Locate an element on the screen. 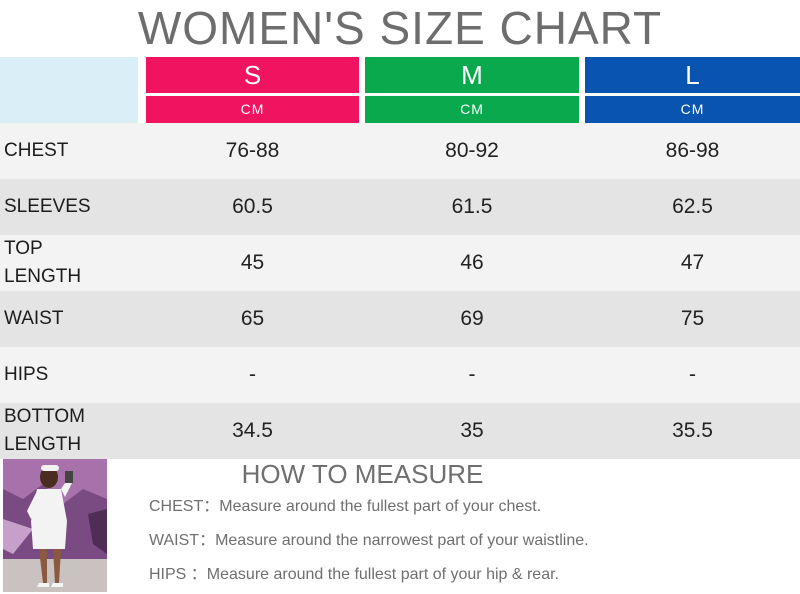 The width and height of the screenshot is (800, 594). value-l: 86-98 is located at coordinates (692, 150).